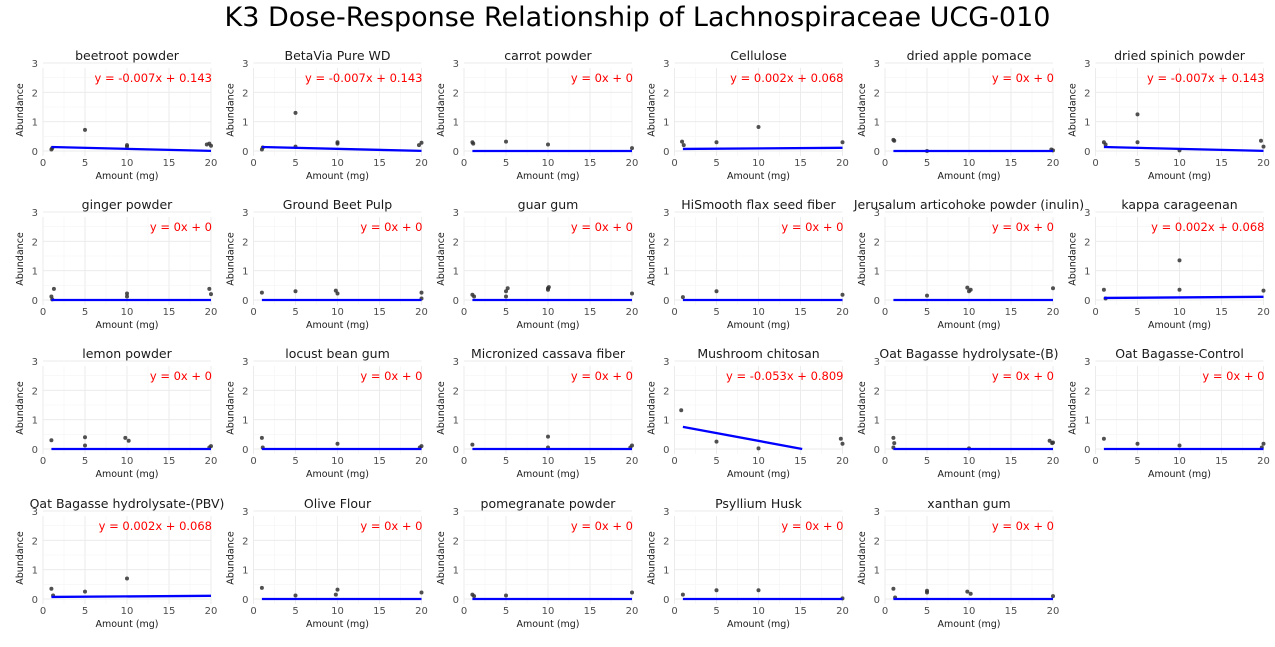 The image size is (1275, 647). I want to click on facet-title: Ground Beet Pulp, so click(337, 204).